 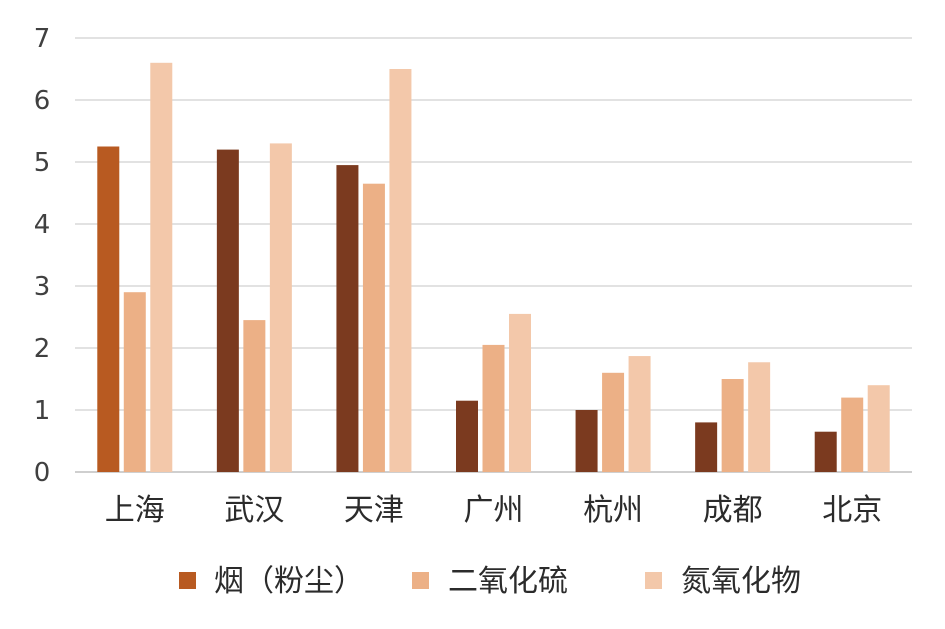 What do you see at coordinates (733, 510) in the screenshot?
I see `x-category-label: 成都` at bounding box center [733, 510].